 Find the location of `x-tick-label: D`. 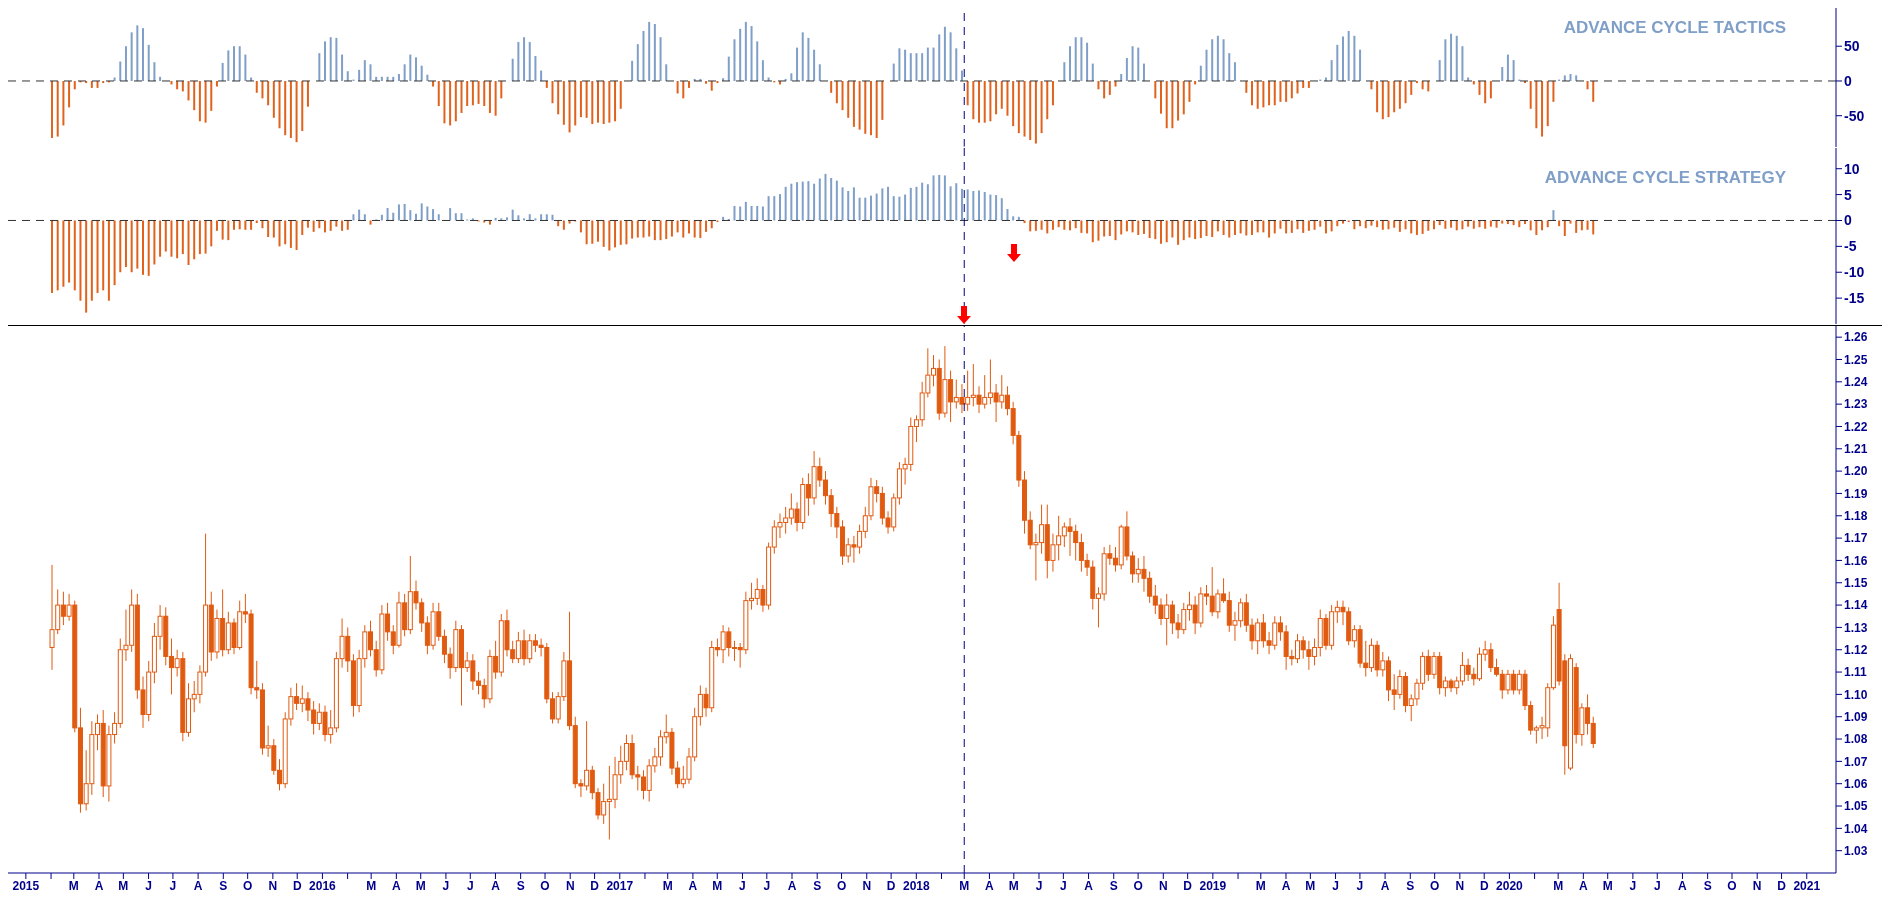

x-tick-label: D is located at coordinates (891, 885).